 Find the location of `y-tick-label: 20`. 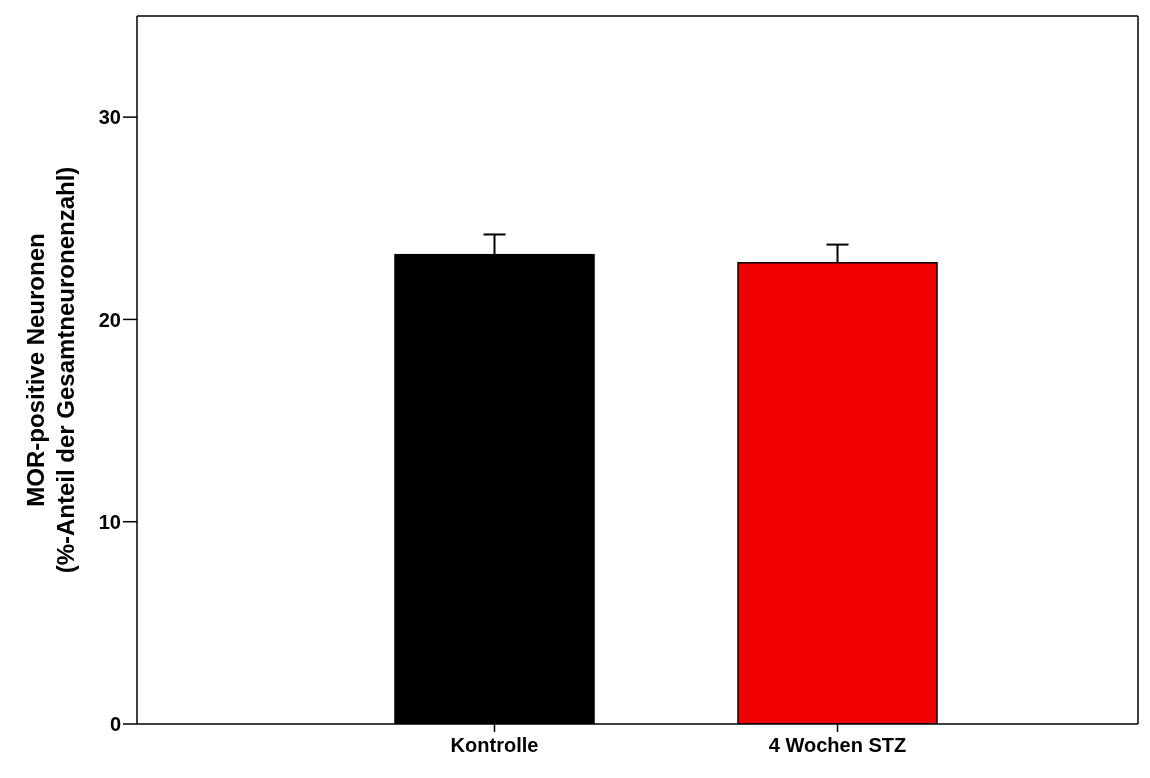

y-tick-label: 20 is located at coordinates (109, 319).